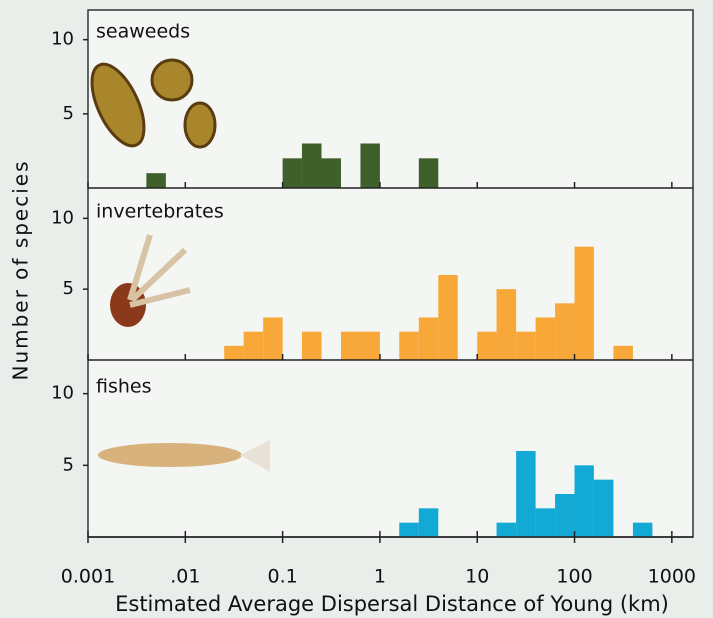 The image size is (713, 618). Describe the element at coordinates (283, 577) in the screenshot. I see `x-tick-label: 0.1` at that location.